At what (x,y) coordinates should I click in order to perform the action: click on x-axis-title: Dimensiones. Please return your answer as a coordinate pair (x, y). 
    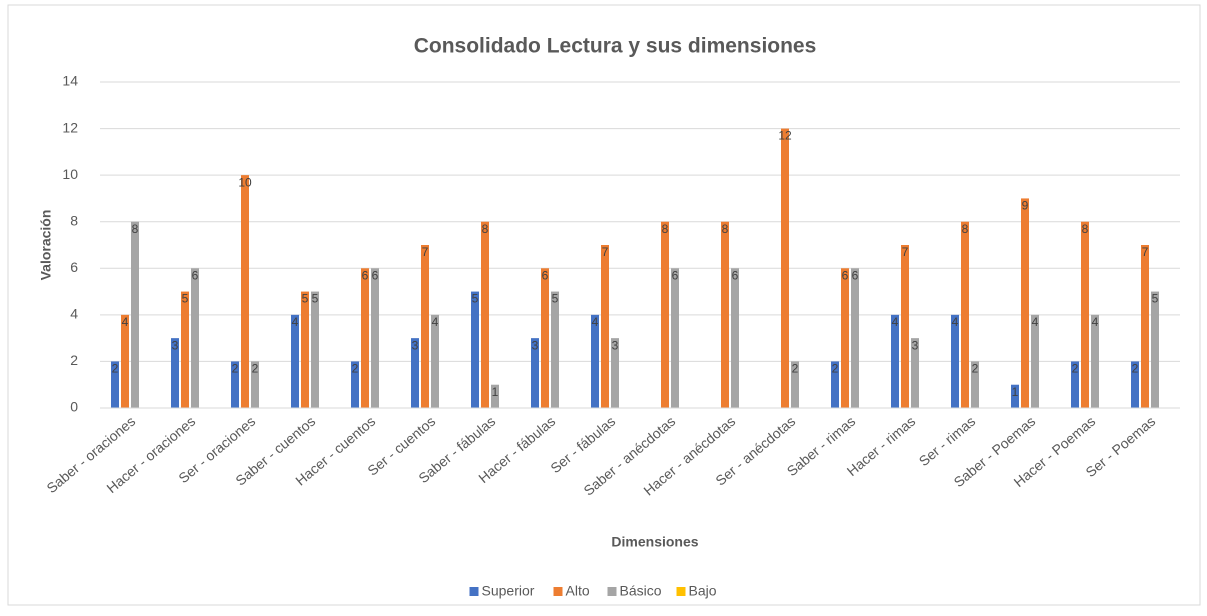
    Looking at the image, I should click on (654, 542).